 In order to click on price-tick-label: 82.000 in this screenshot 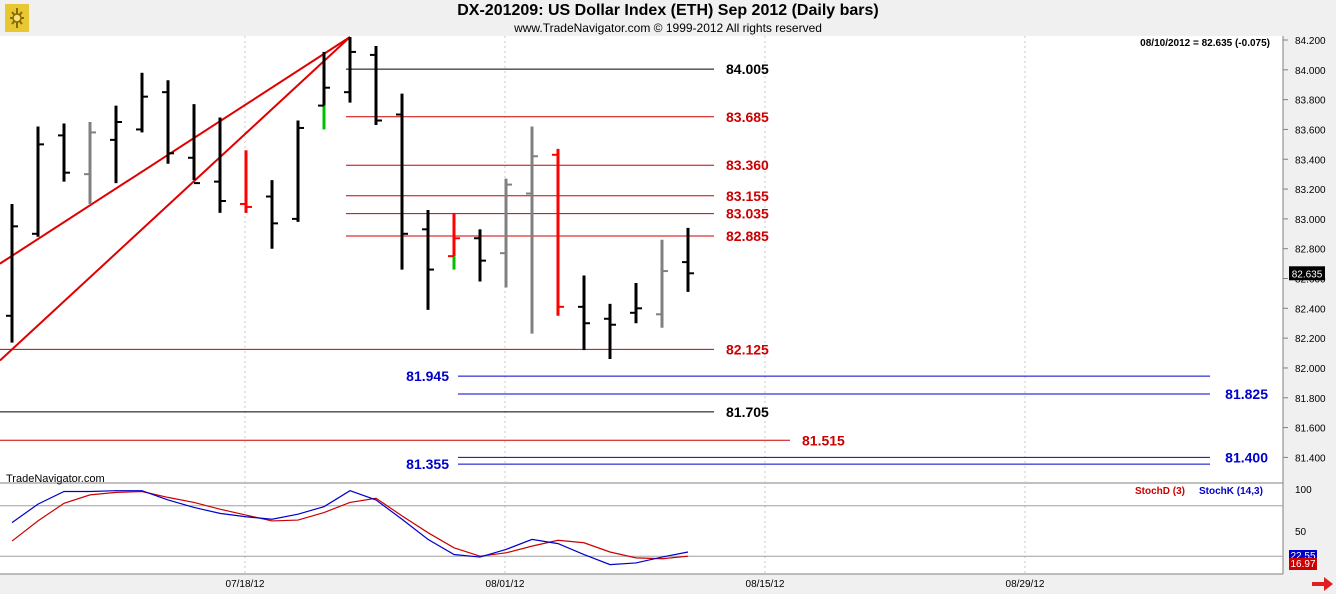, I will do `click(1310, 369)`.